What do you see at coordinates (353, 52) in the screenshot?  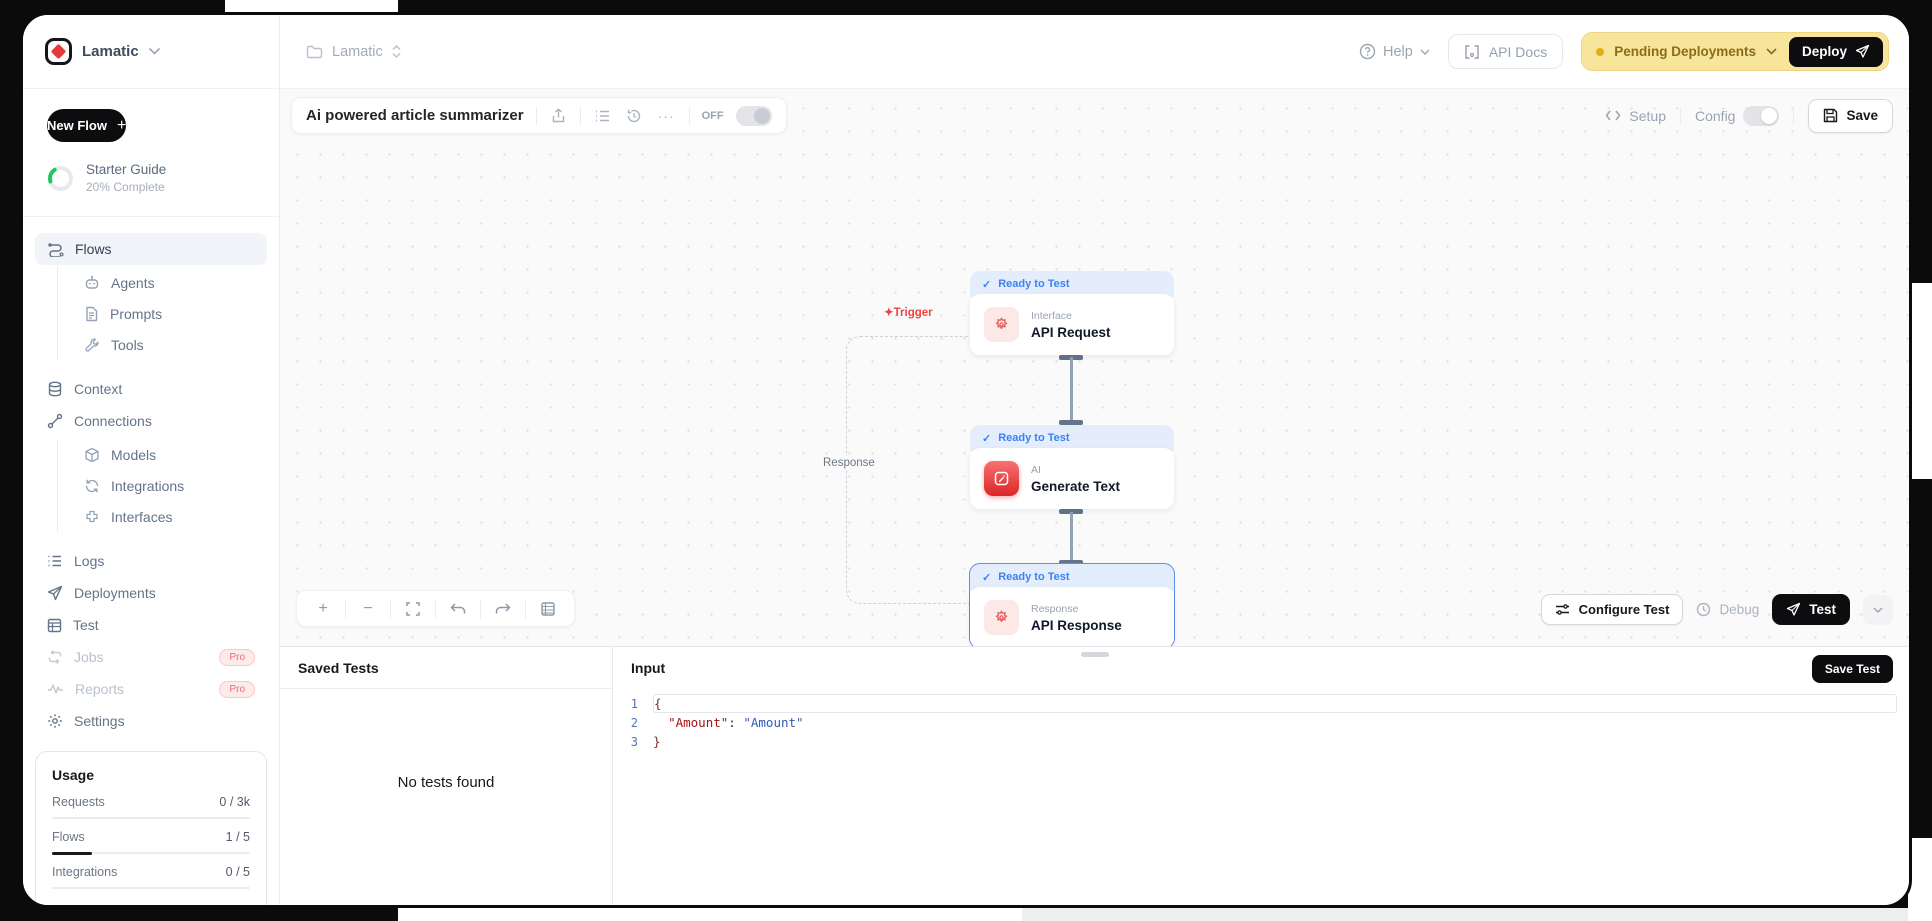 I see `breadcrumb: Lamatic` at bounding box center [353, 52].